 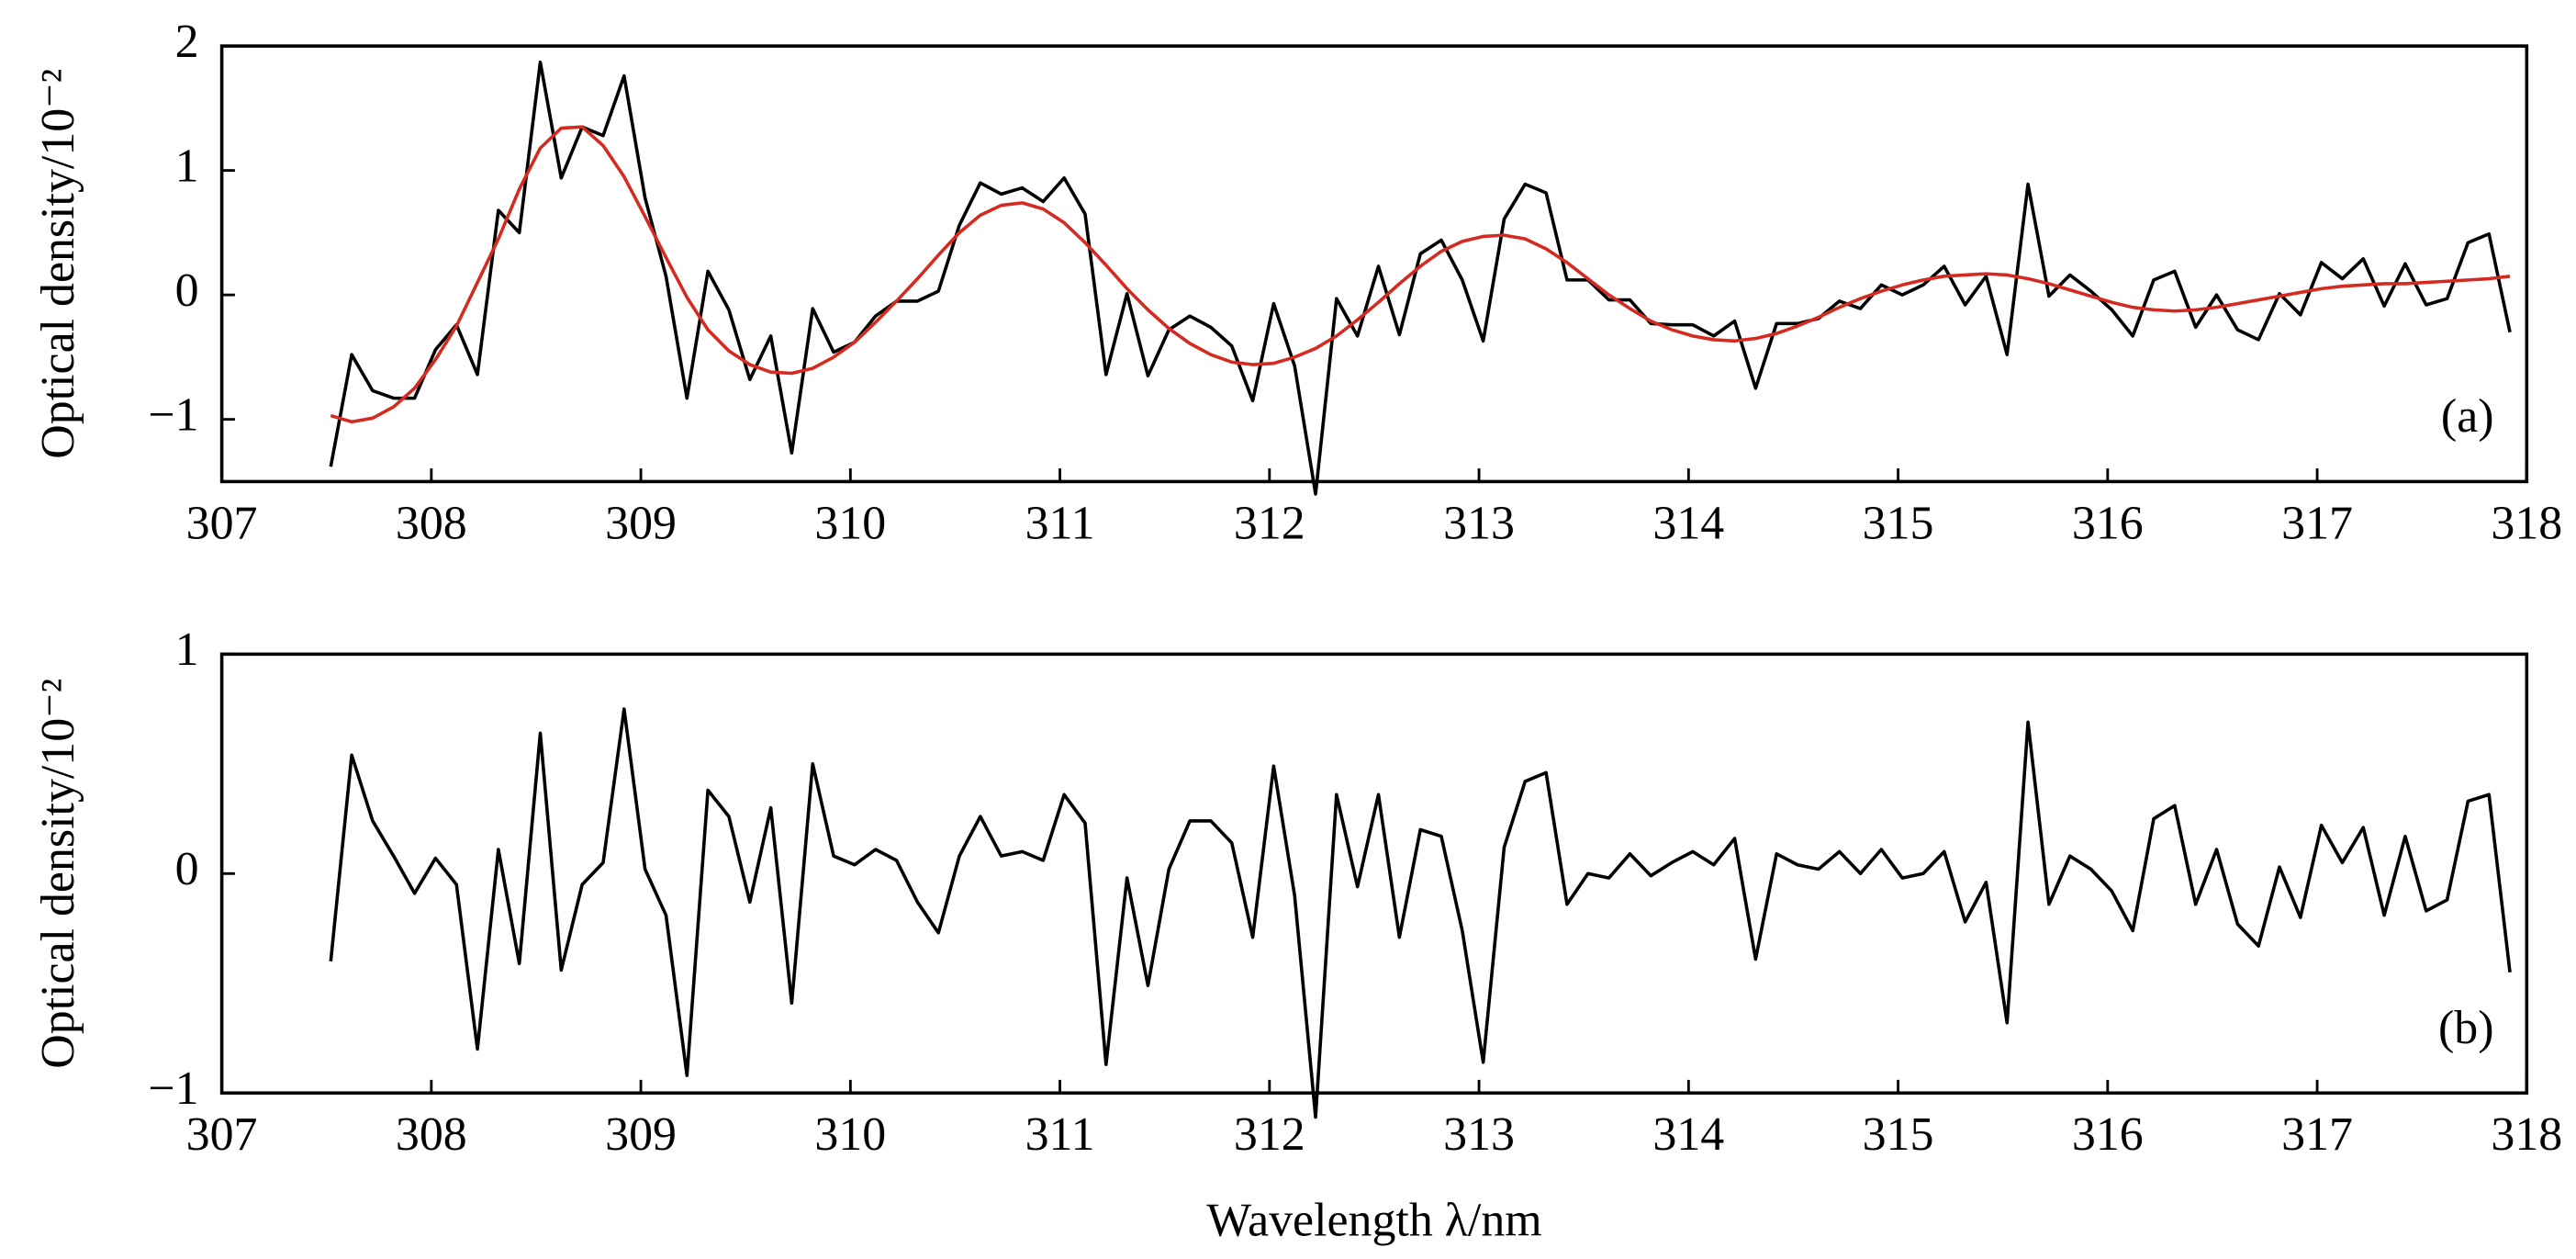 I want to click on panel-label: (b), so click(x=2466, y=1028).